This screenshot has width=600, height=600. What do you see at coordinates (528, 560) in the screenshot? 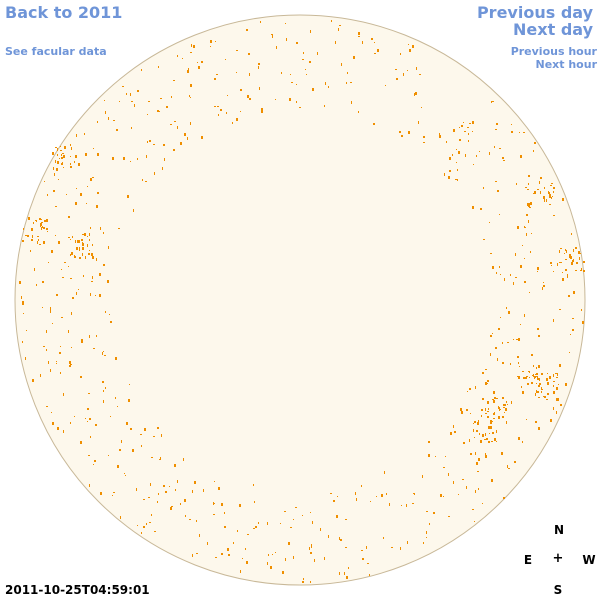
I see `compass-east-label: E` at bounding box center [528, 560].